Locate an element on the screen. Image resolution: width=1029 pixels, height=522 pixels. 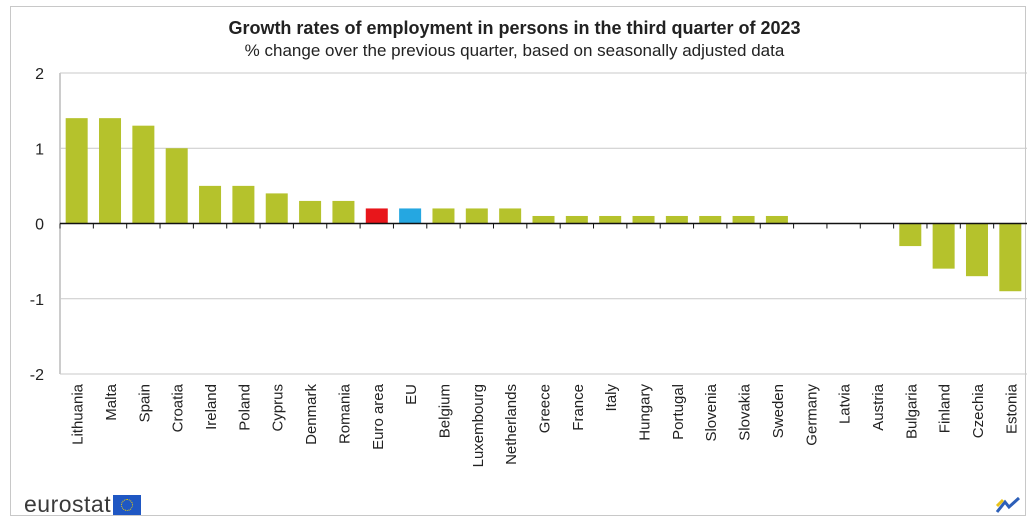
bar-ireland is located at coordinates (210, 204).